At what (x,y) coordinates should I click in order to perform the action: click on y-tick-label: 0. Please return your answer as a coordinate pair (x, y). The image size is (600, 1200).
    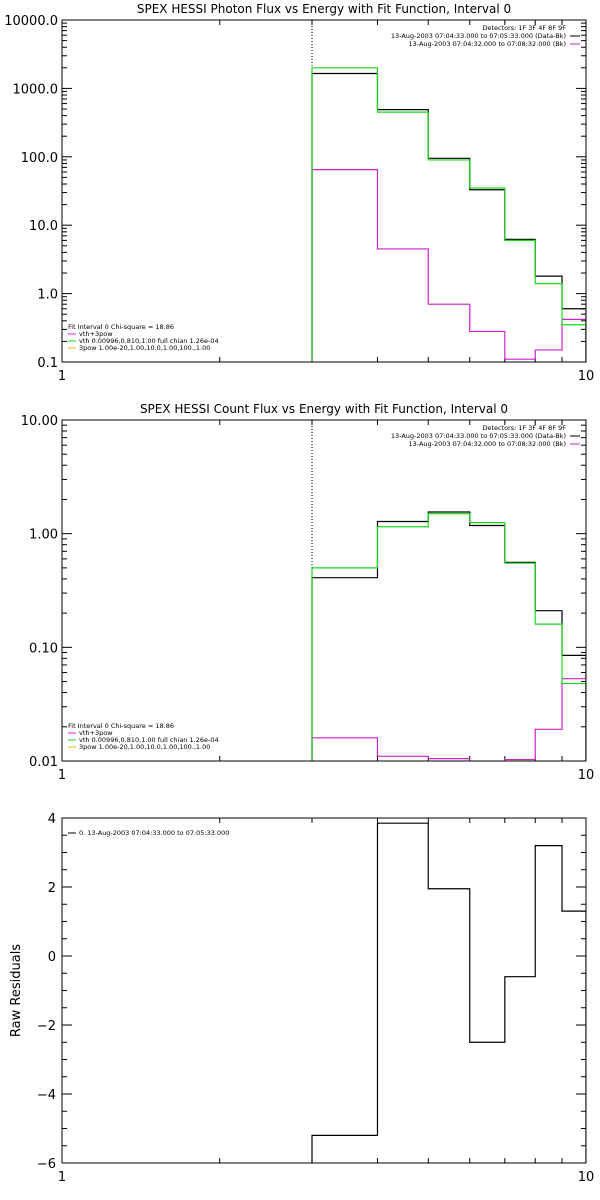
    Looking at the image, I should click on (52, 957).